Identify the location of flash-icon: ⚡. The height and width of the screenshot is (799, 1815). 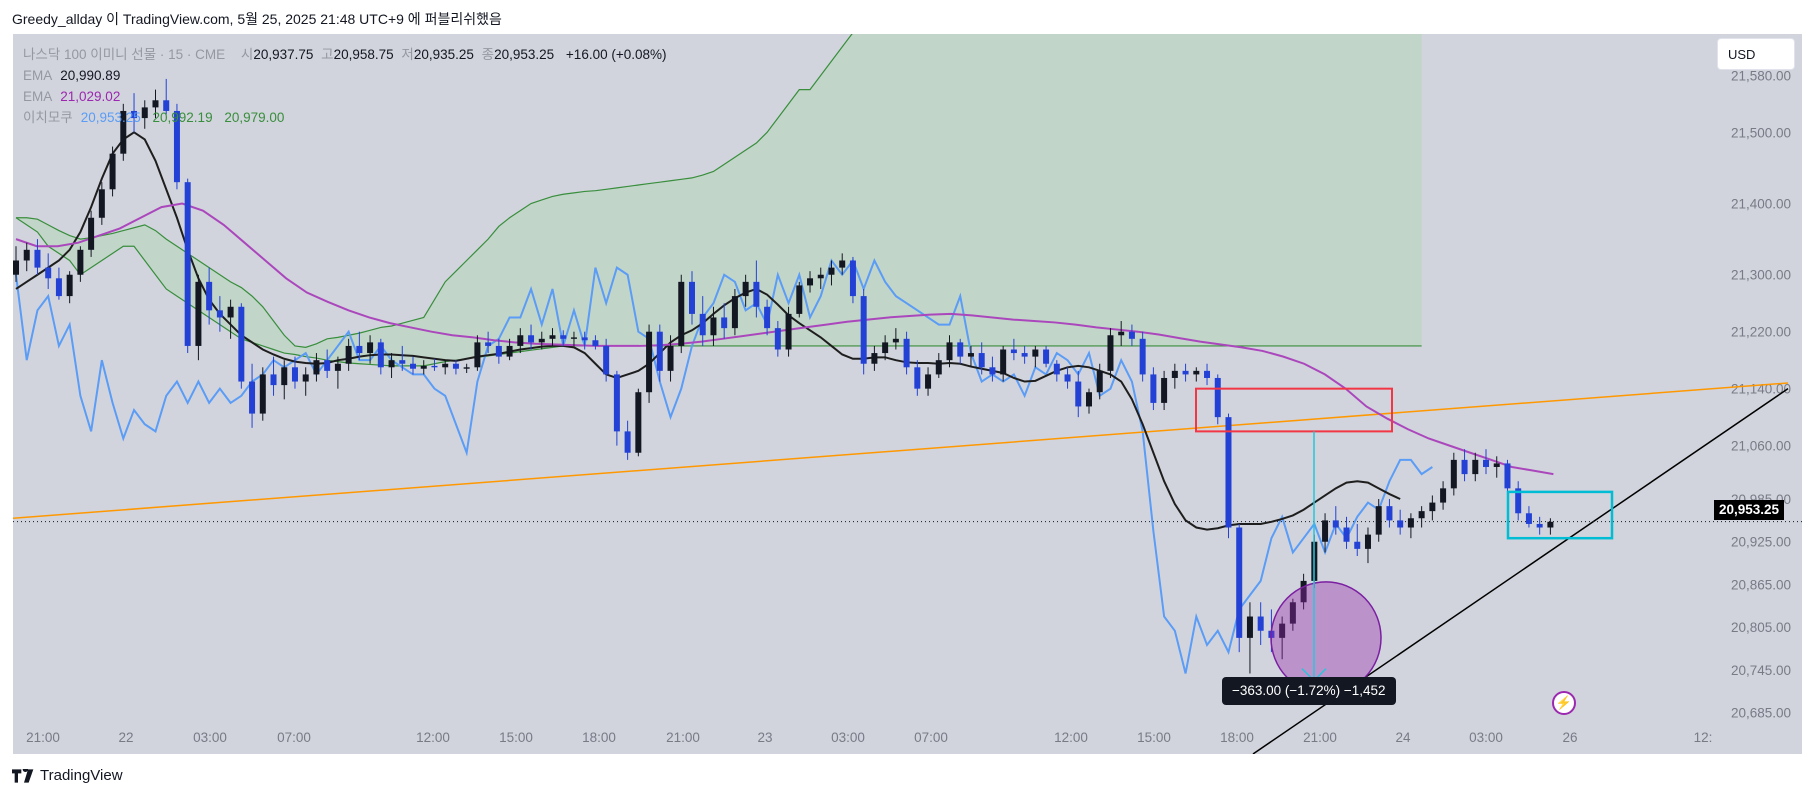
(1564, 703).